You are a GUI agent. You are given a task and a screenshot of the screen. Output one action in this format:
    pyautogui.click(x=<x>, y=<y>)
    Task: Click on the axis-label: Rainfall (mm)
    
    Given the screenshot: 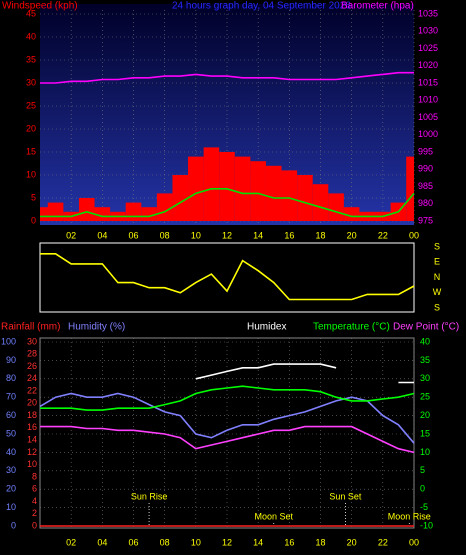 What is the action you would take?
    pyautogui.click(x=30, y=327)
    